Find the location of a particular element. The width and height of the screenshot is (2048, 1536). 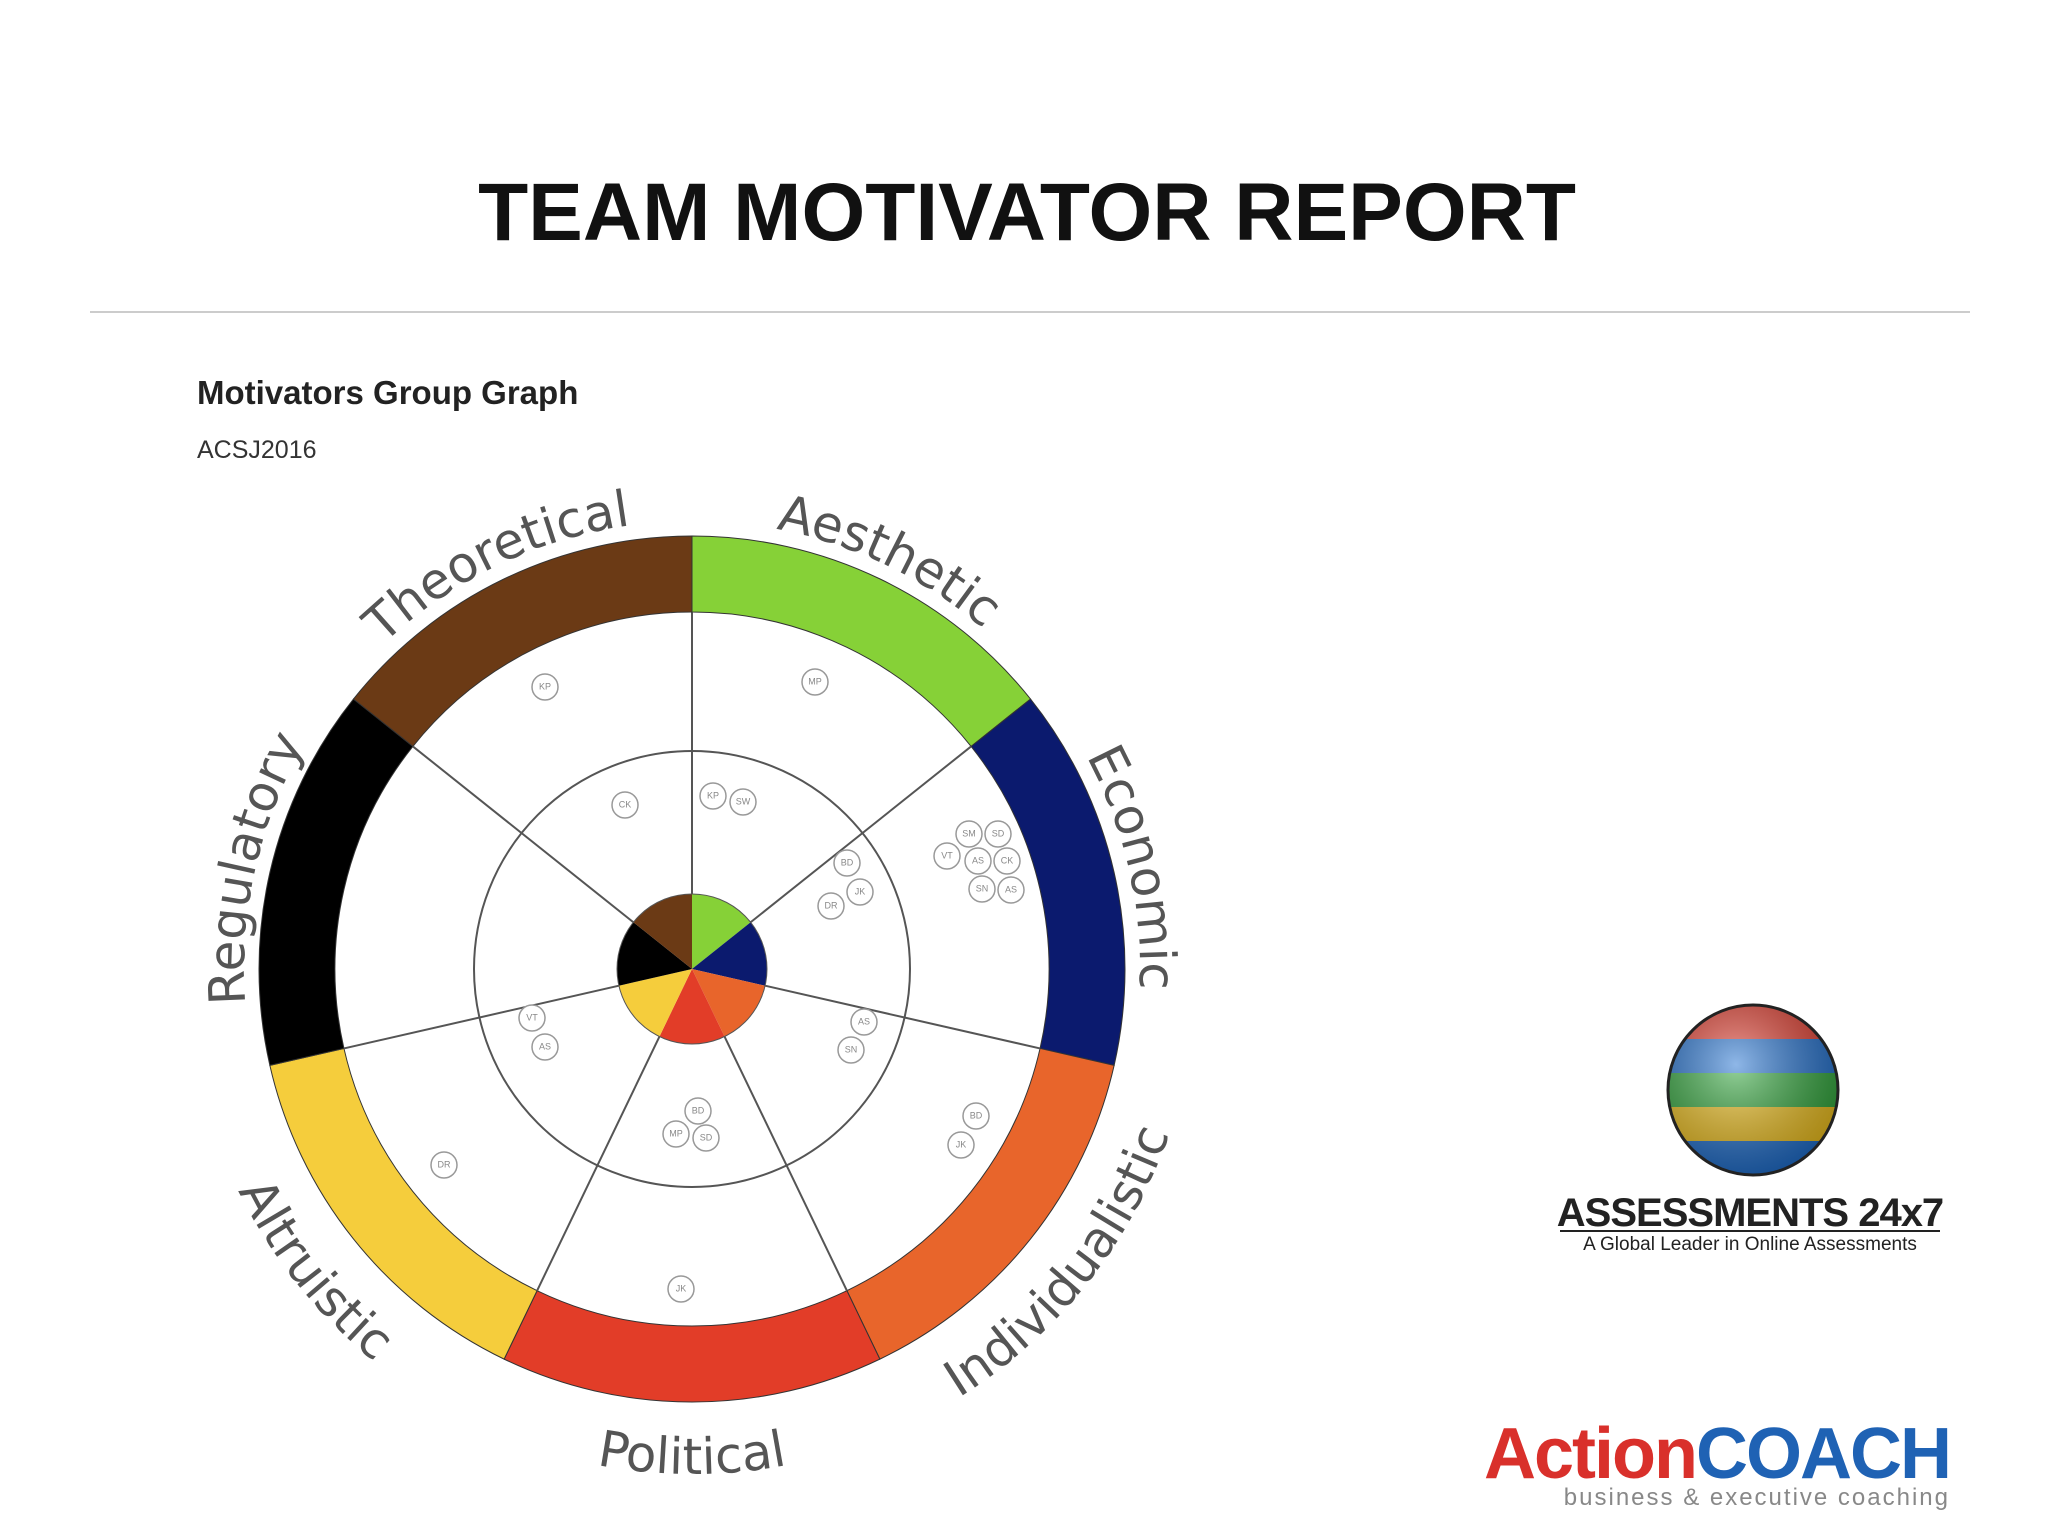

participant-marker: KP is located at coordinates (545, 687).